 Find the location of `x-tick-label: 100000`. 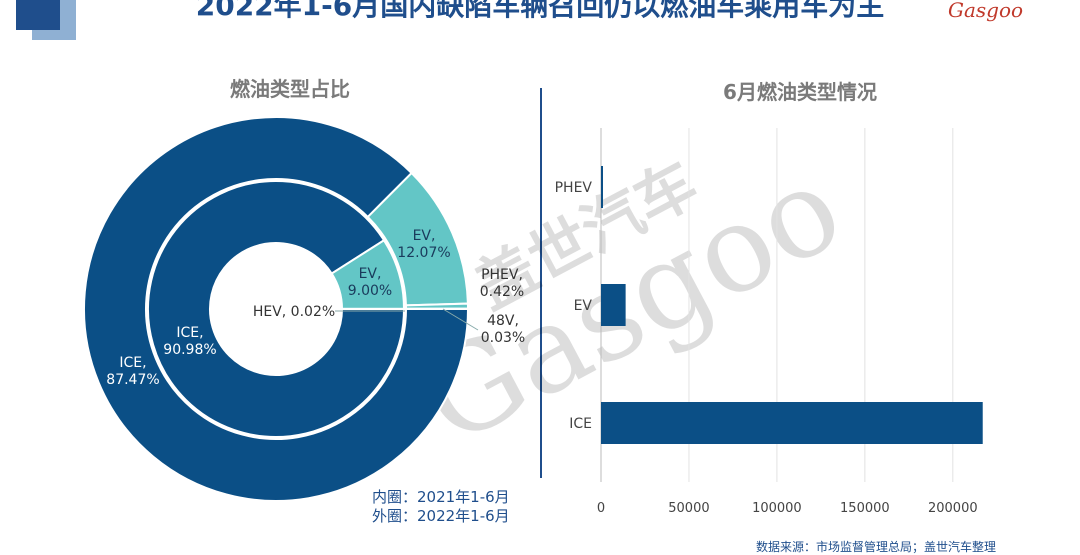

x-tick-label: 100000 is located at coordinates (777, 508).